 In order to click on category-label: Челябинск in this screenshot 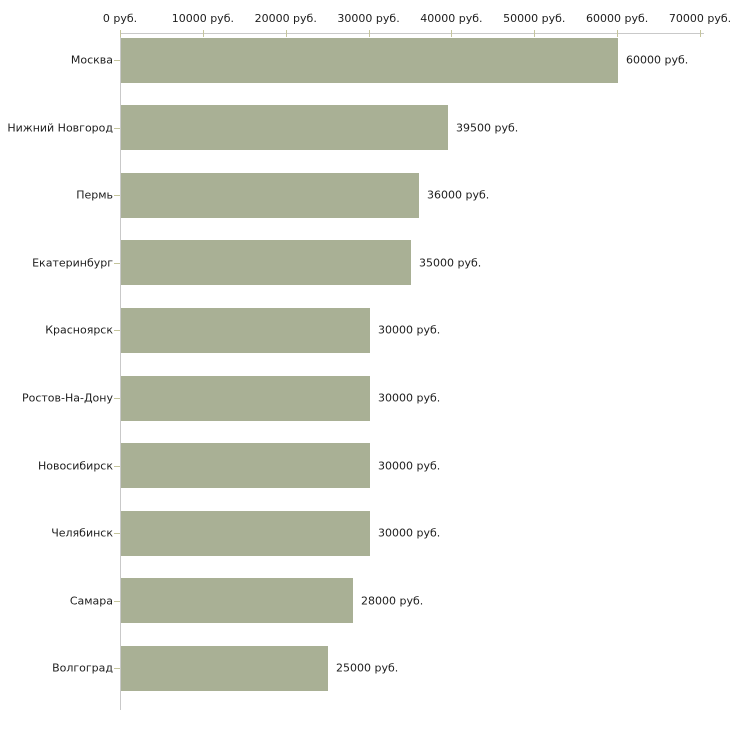, I will do `click(82, 533)`.